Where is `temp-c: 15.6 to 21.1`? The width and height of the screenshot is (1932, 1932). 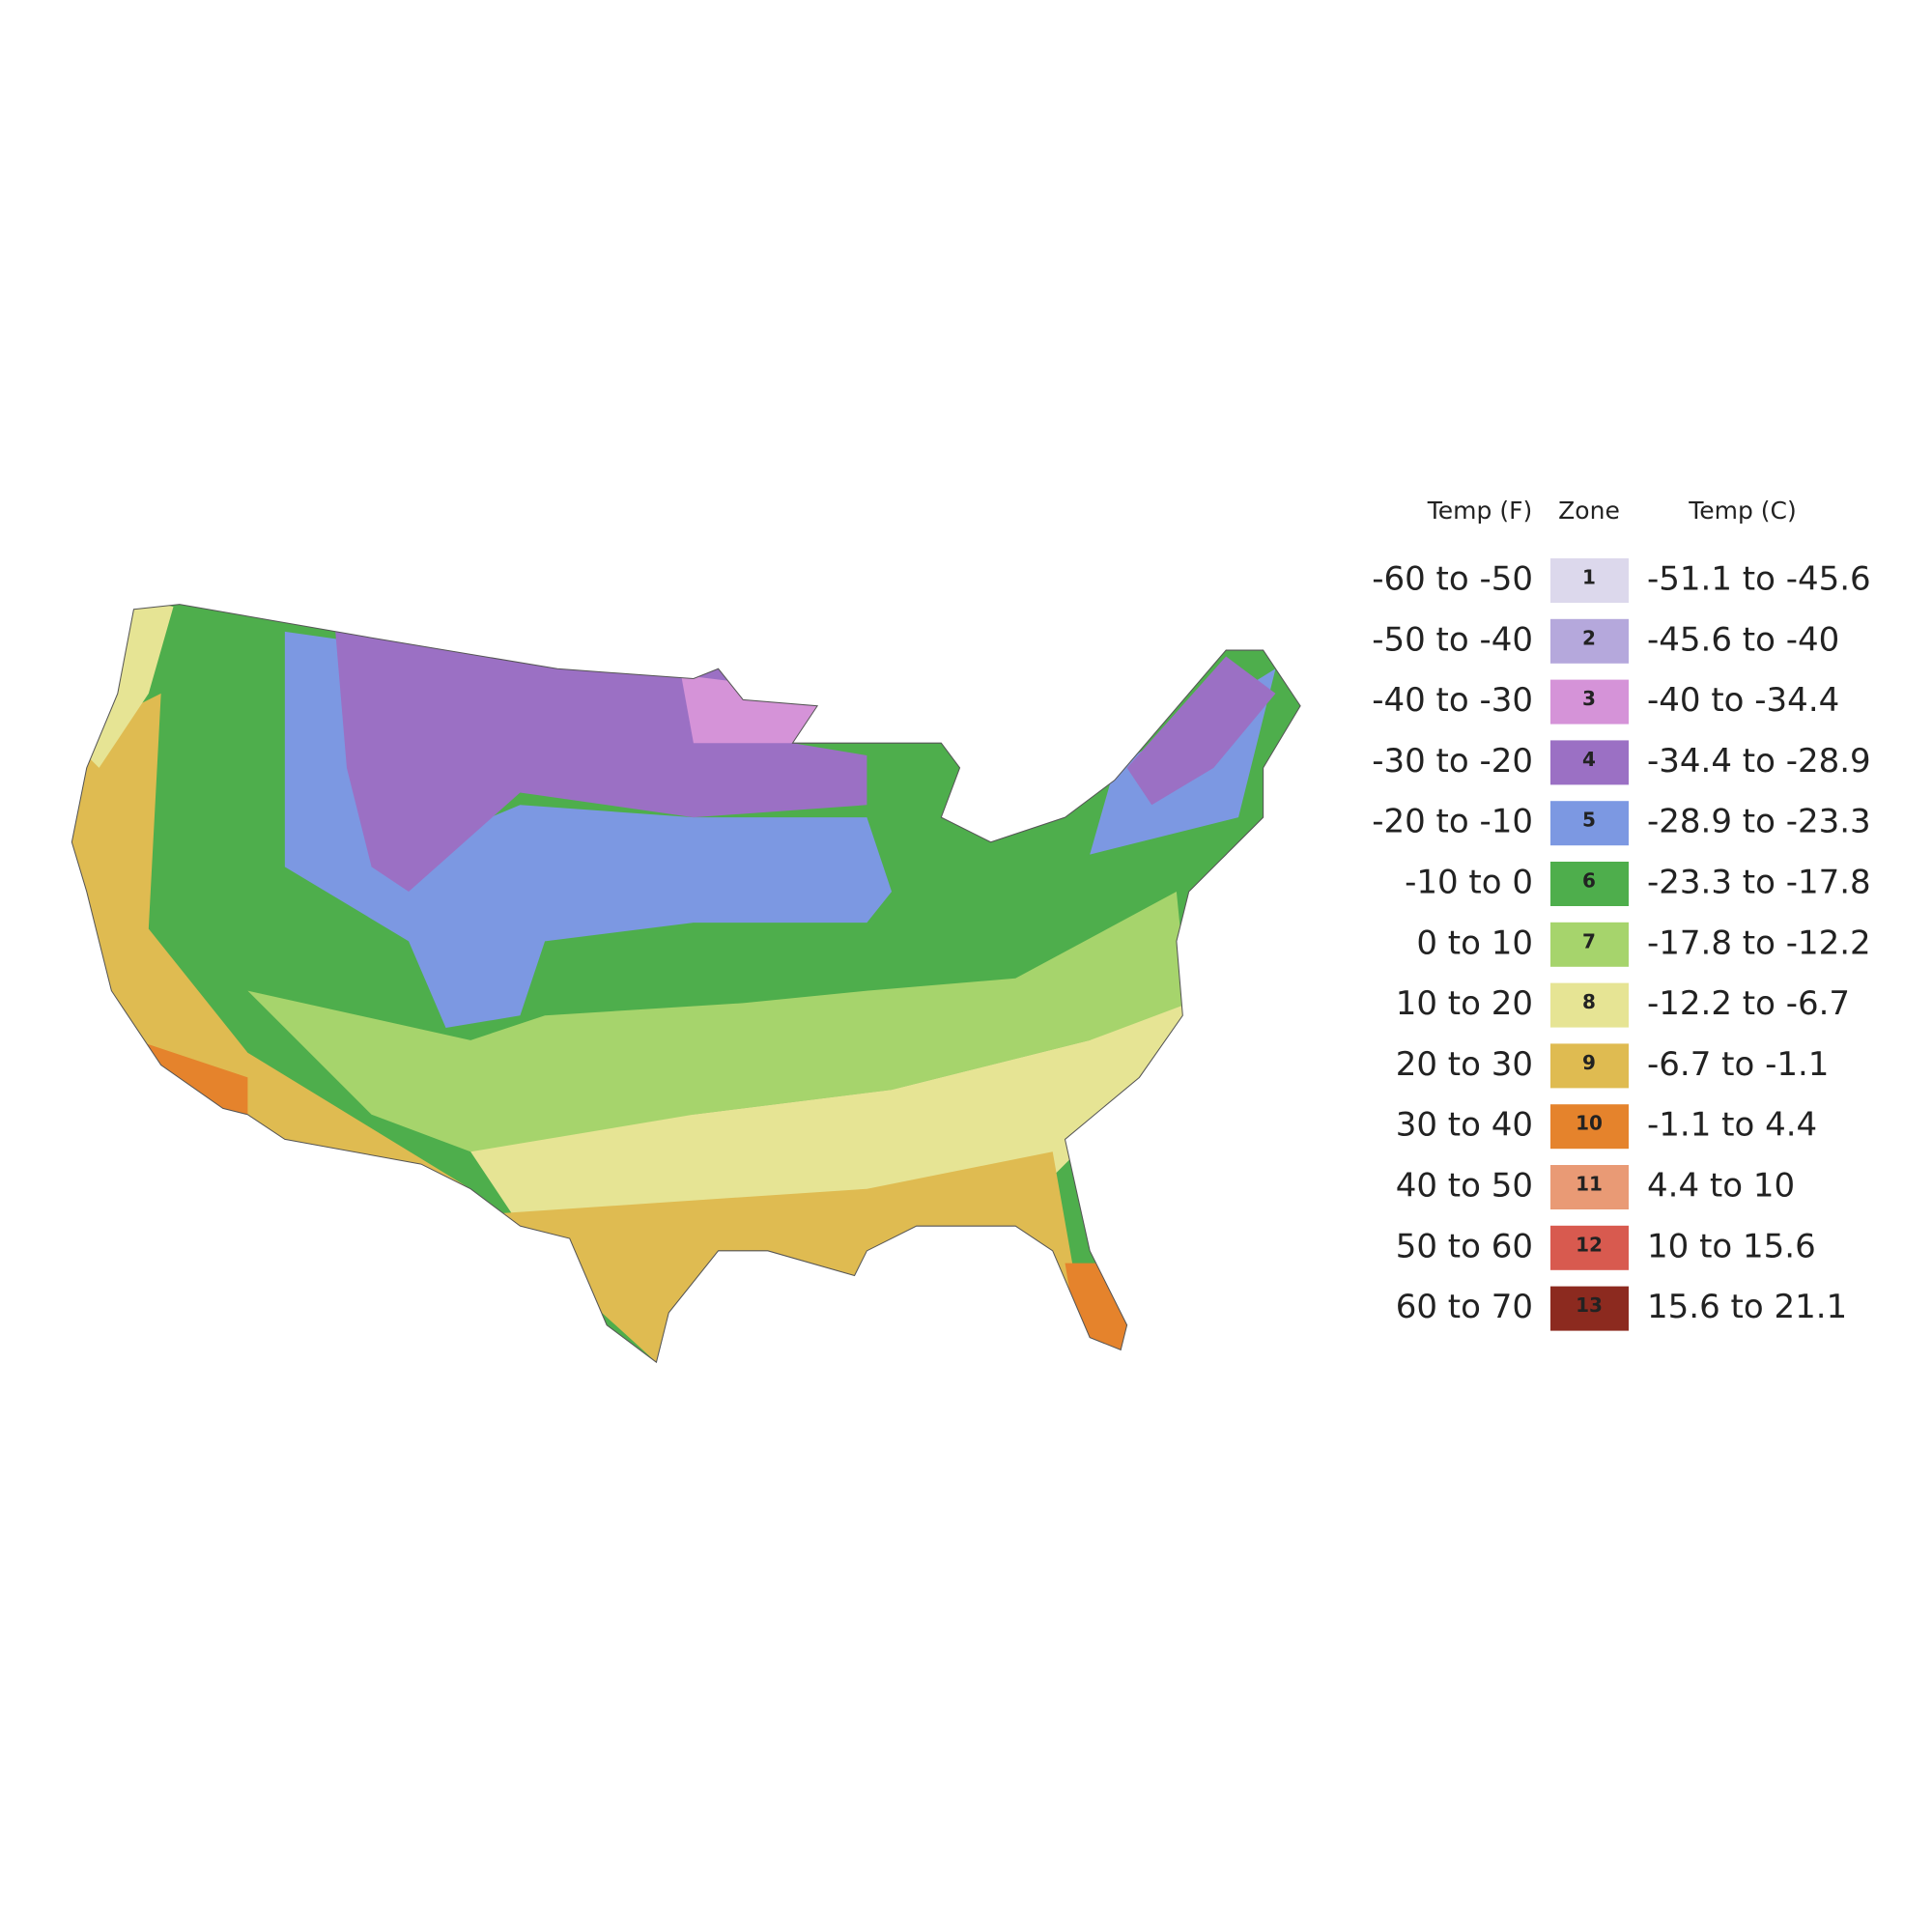
temp-c: 15.6 to 21.1 is located at coordinates (1747, 1307).